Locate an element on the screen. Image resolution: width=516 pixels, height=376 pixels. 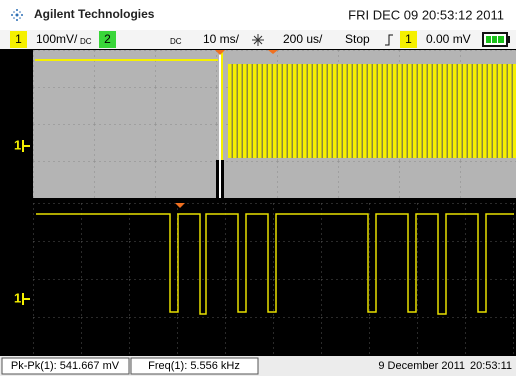
channel1: 1 is located at coordinates (18, 39).